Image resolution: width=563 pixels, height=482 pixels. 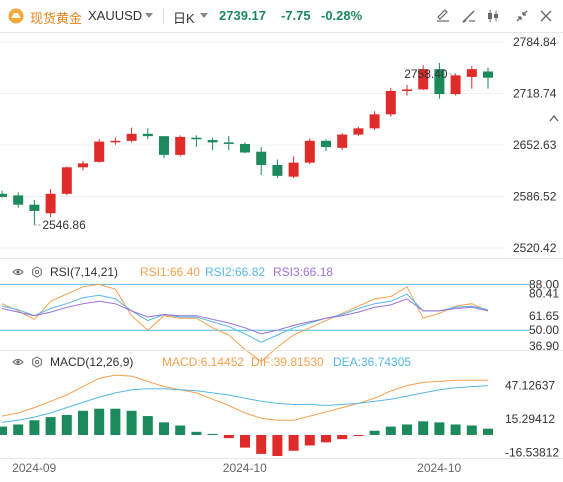 What do you see at coordinates (115, 15) in the screenshot?
I see `symbol-code: XAUUSD` at bounding box center [115, 15].